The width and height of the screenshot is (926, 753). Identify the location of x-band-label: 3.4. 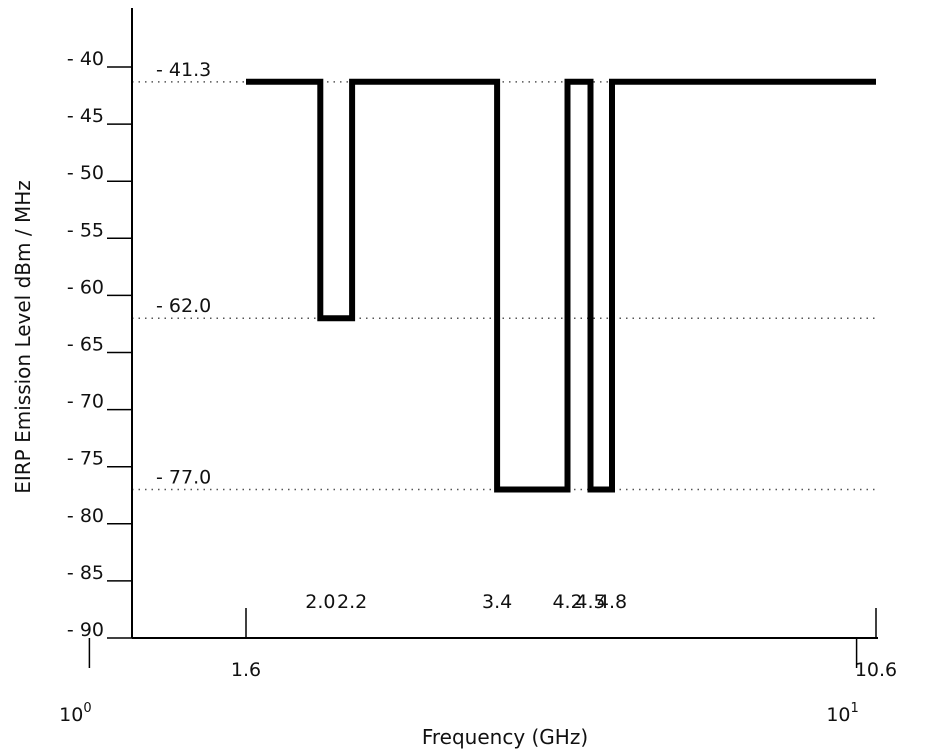
(497, 602).